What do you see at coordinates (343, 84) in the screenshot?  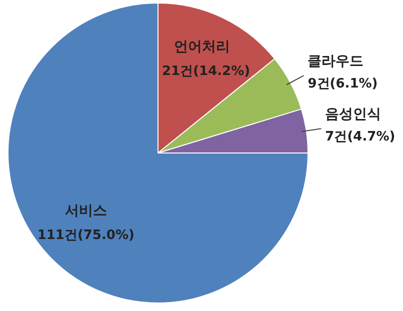 I see `data-label: 9건(6.1%)` at bounding box center [343, 84].